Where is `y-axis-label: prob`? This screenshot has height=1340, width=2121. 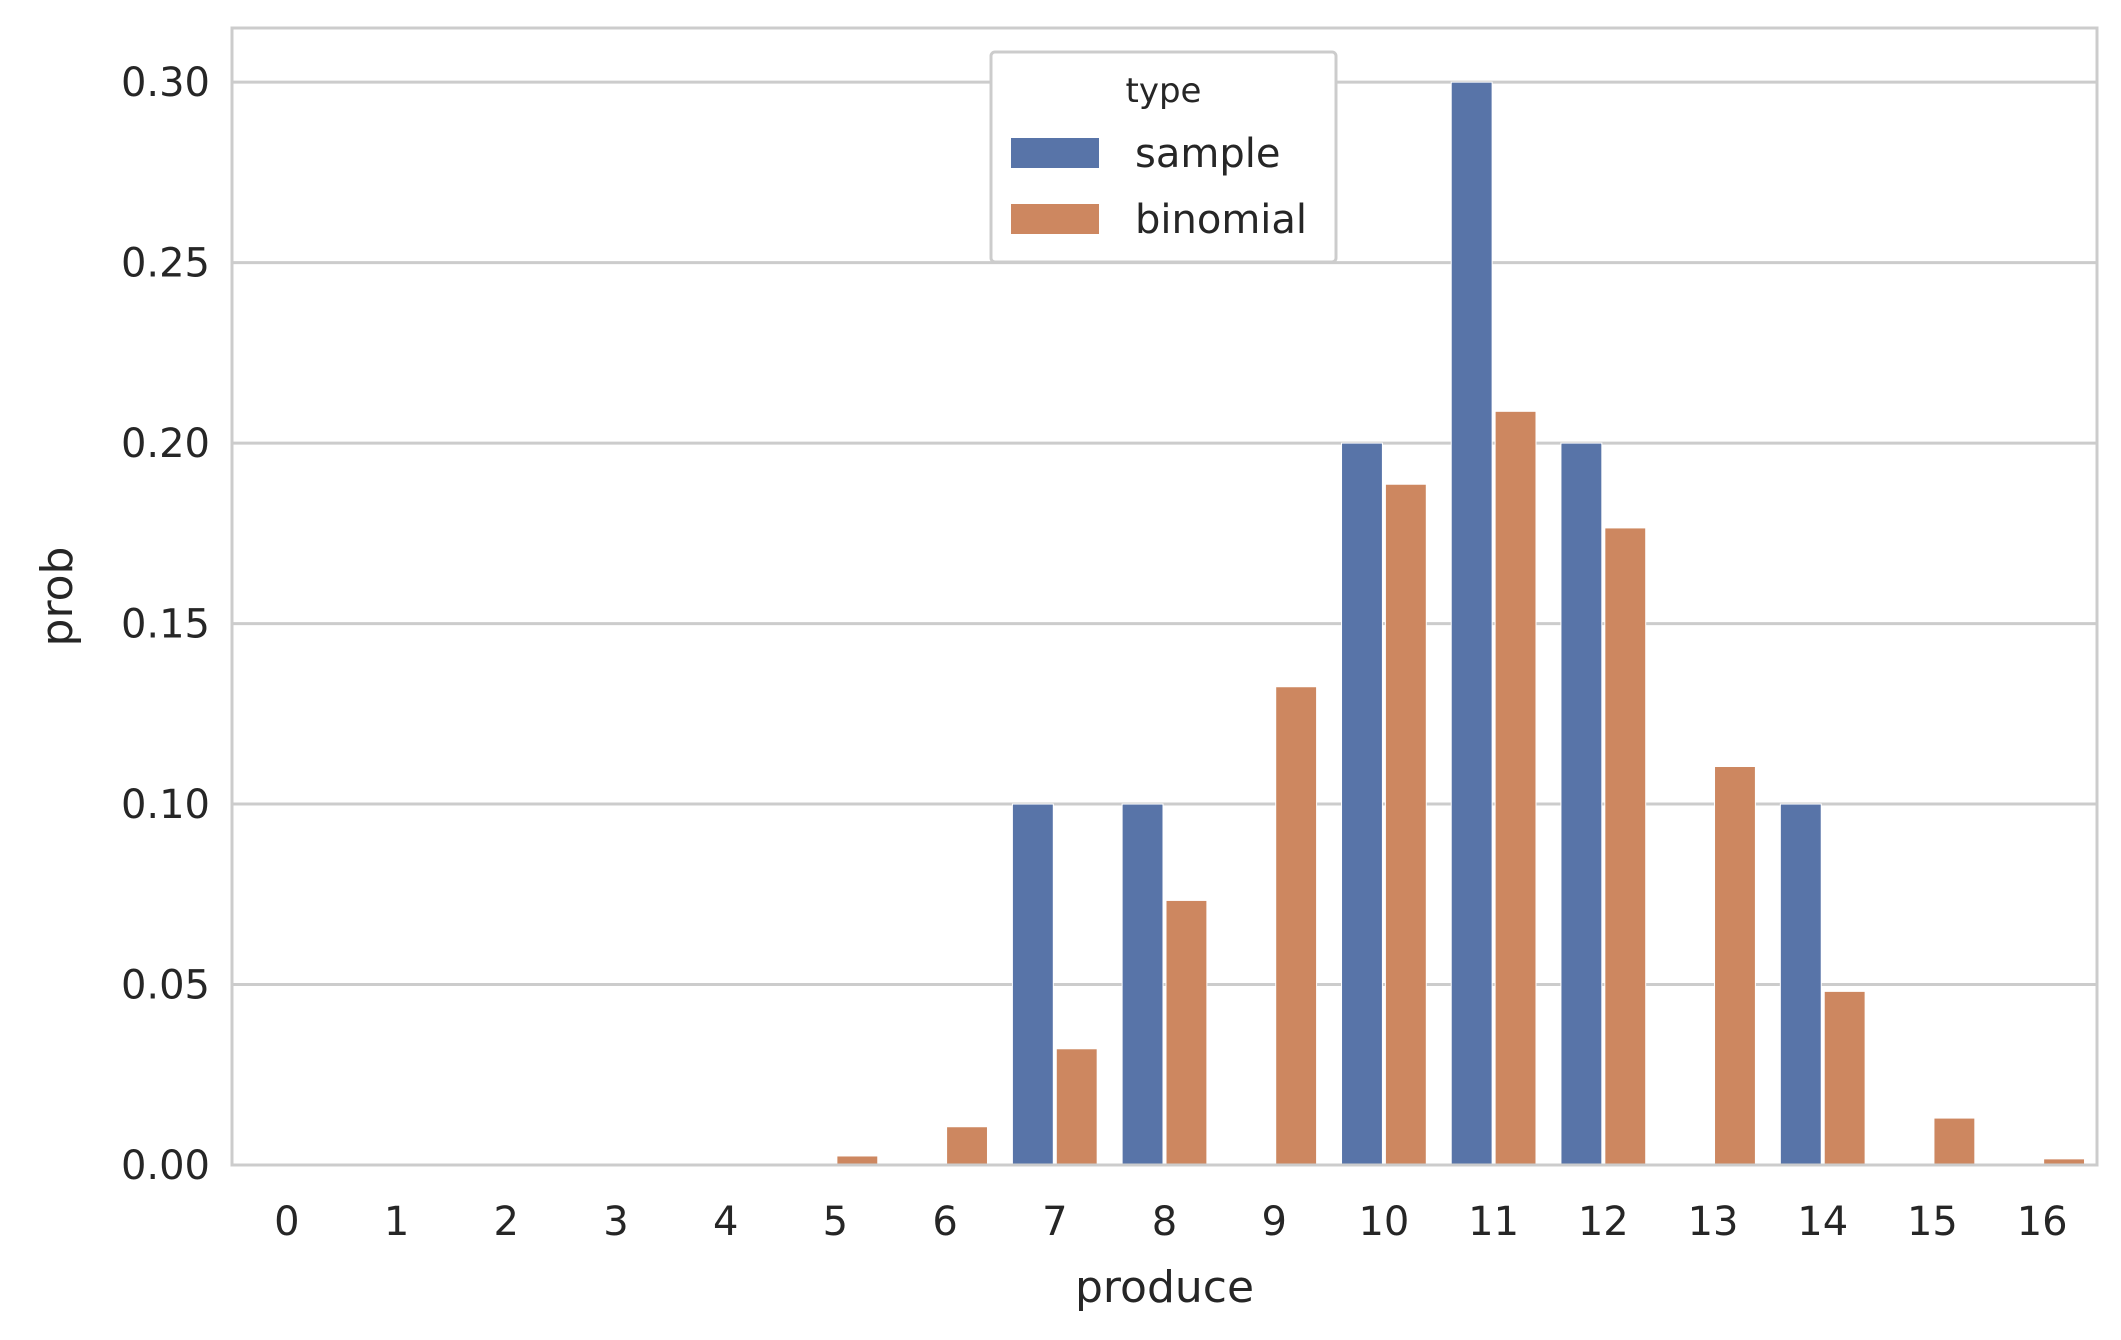 y-axis-label: prob is located at coordinates (57, 597).